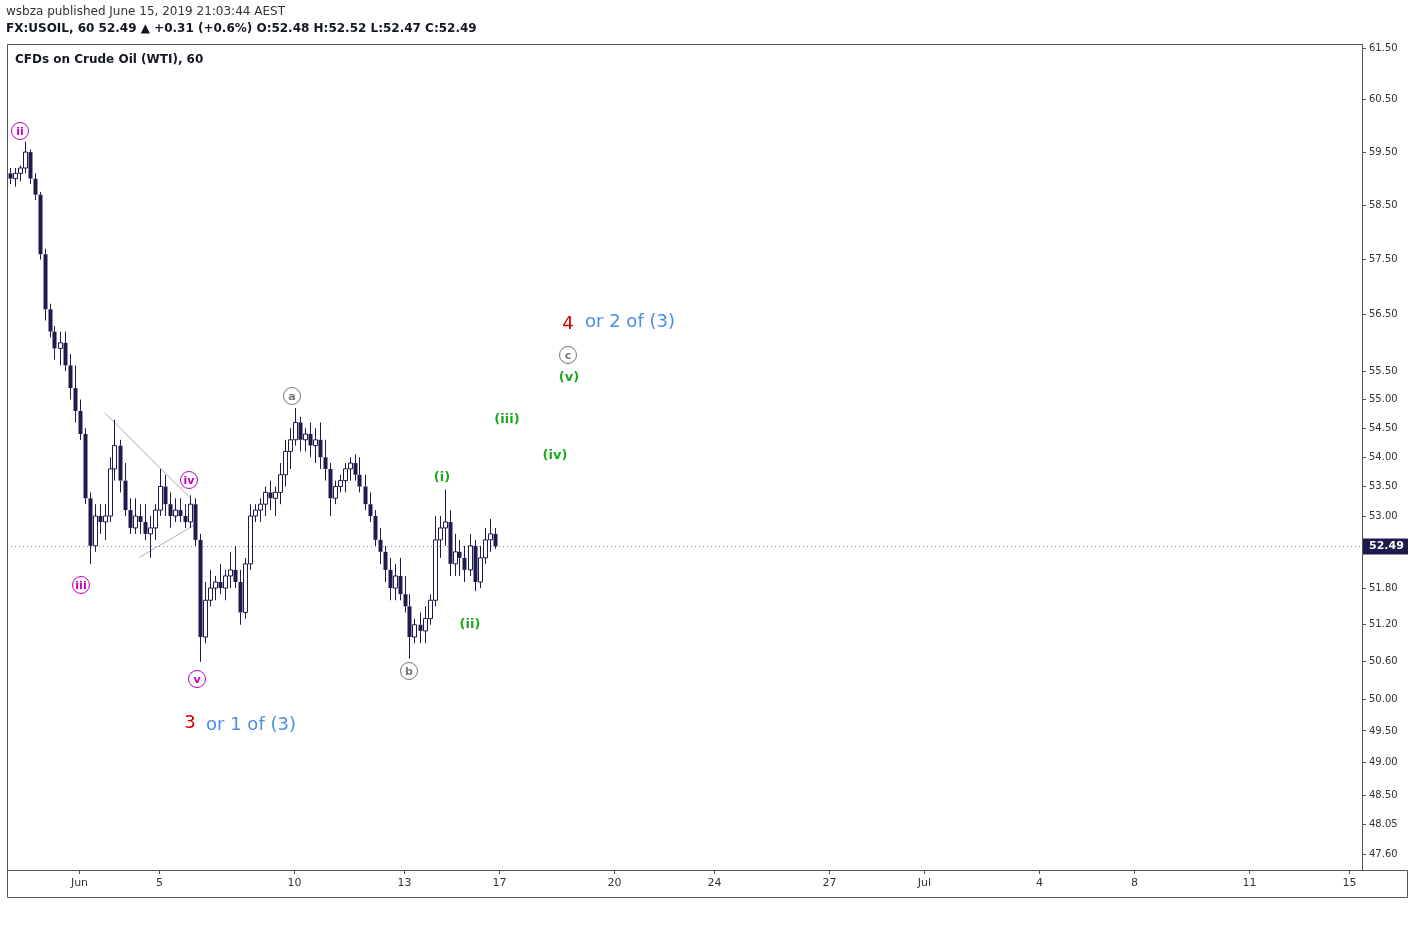  What do you see at coordinates (714, 883) in the screenshot?
I see `x-tick-label: 24` at bounding box center [714, 883].